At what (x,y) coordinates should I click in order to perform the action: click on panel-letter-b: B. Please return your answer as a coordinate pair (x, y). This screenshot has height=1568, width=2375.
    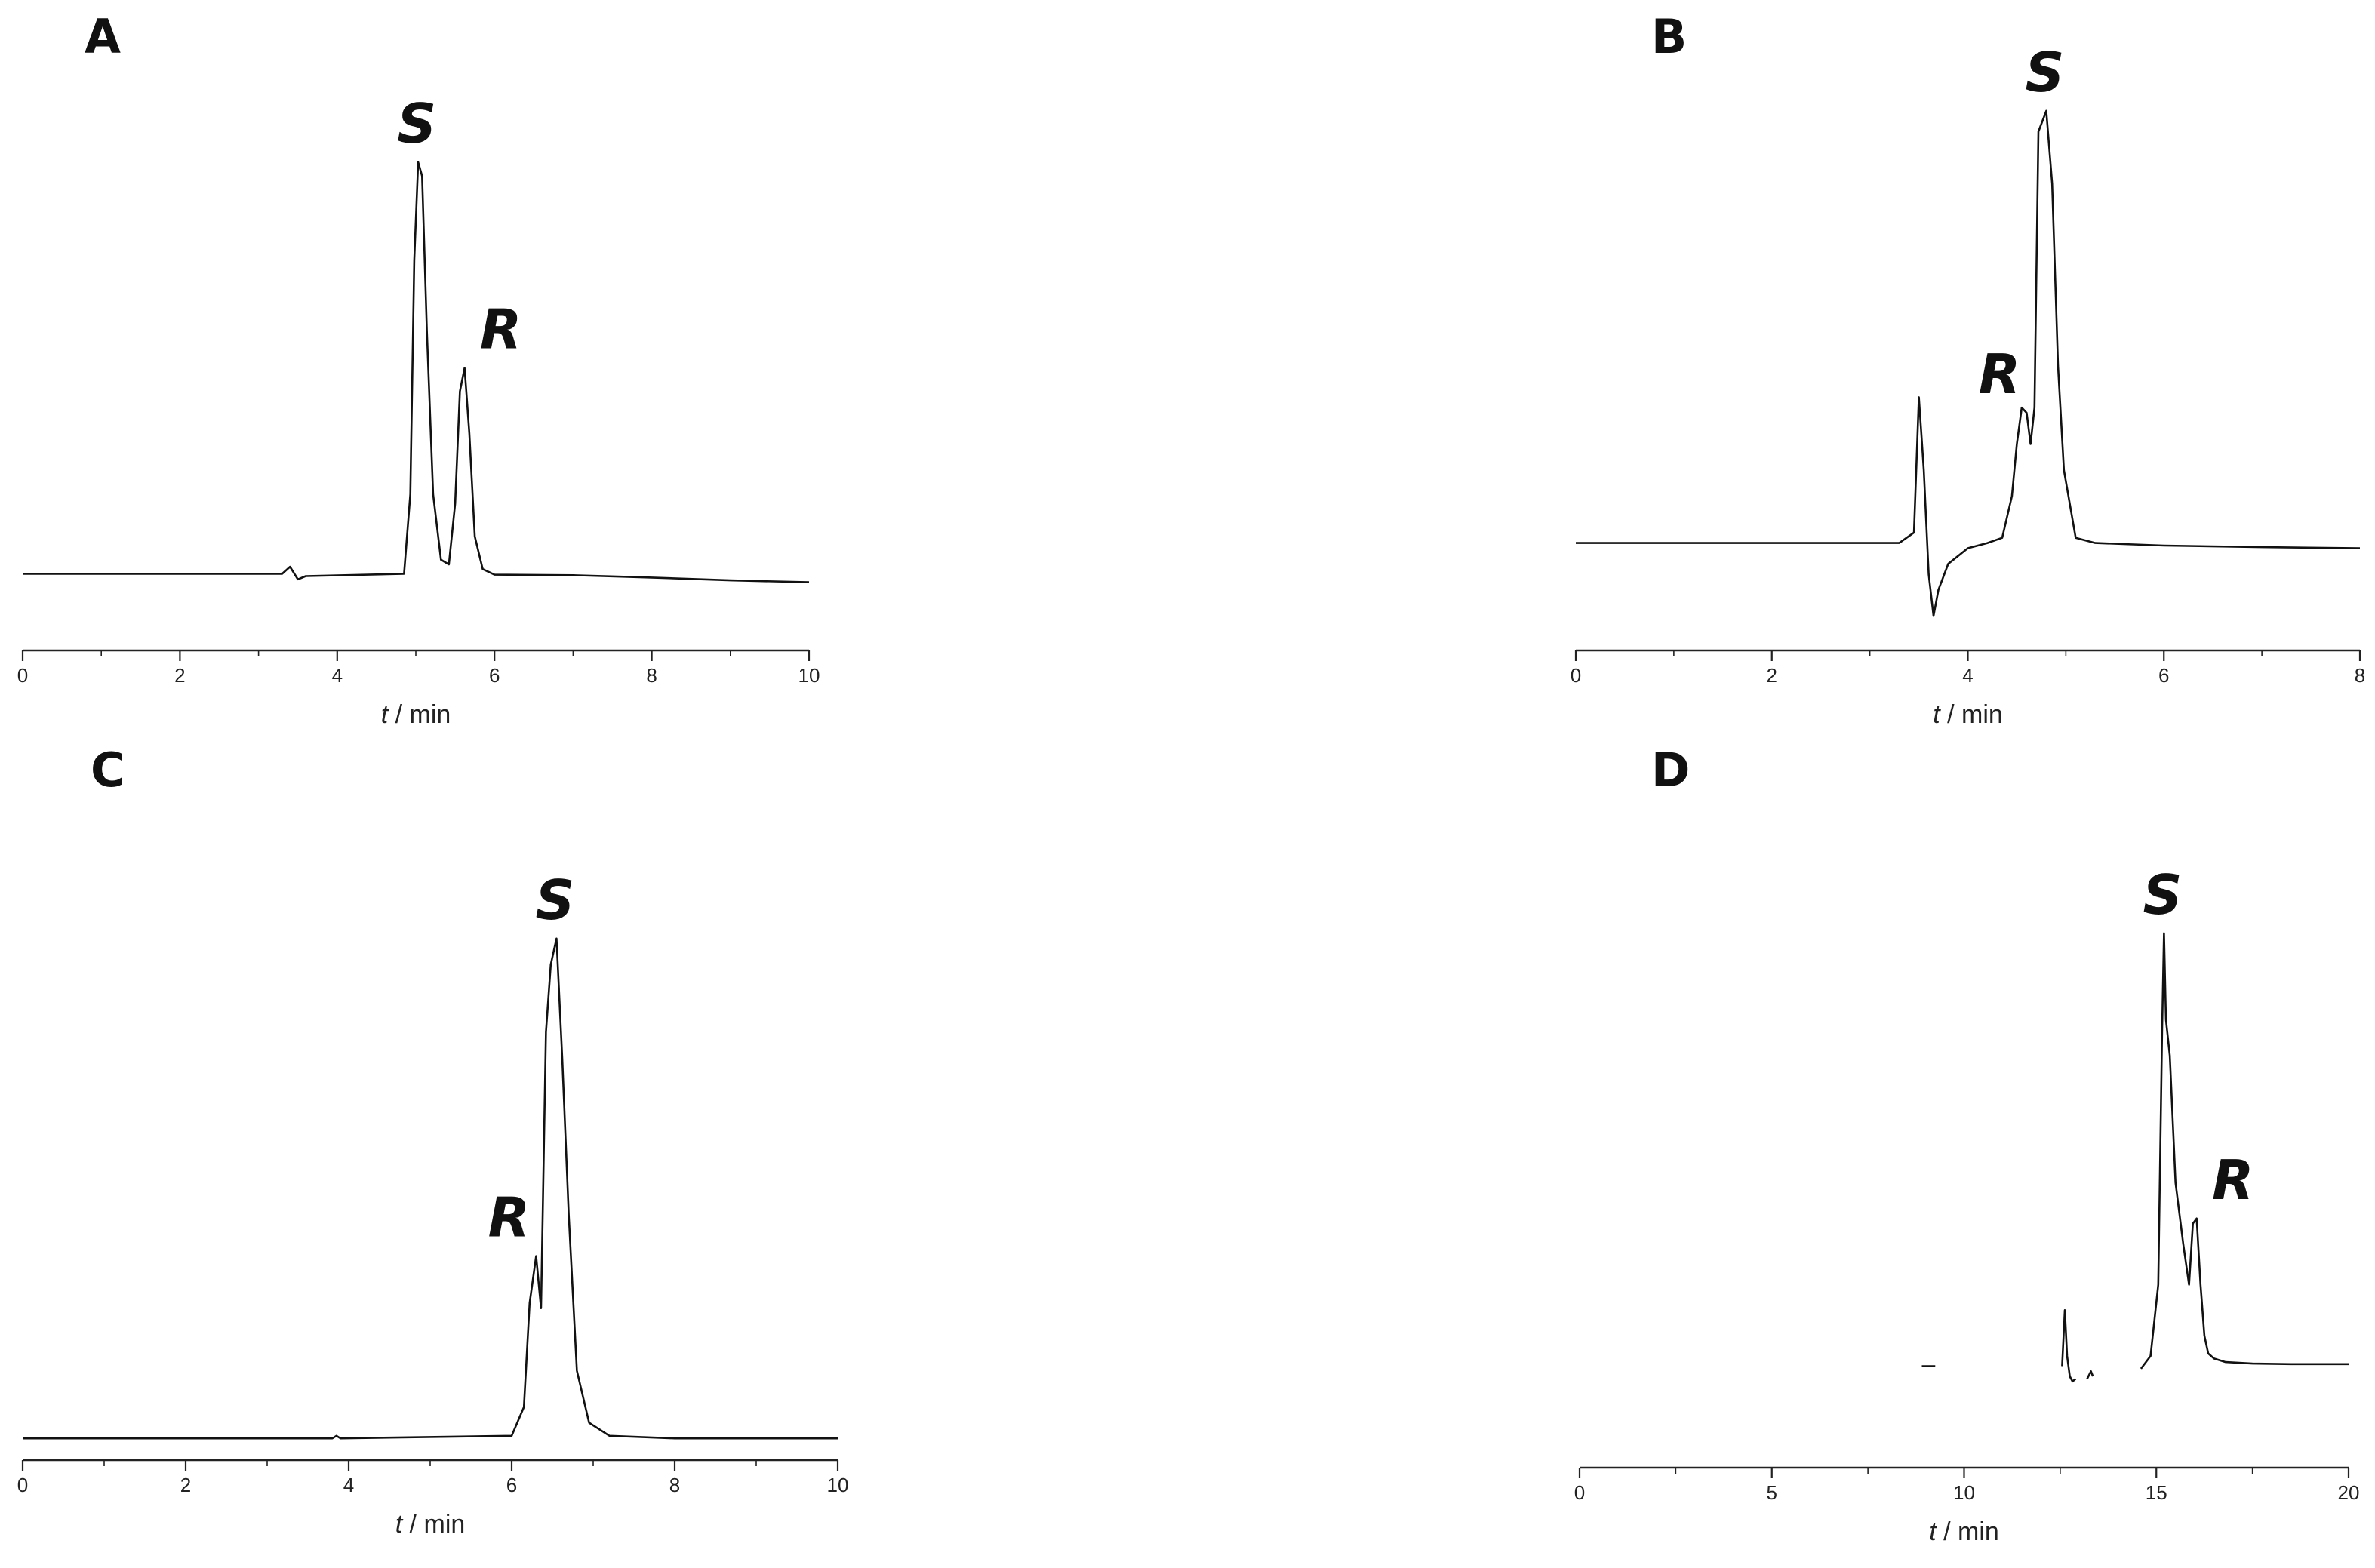
    Looking at the image, I should click on (1669, 36).